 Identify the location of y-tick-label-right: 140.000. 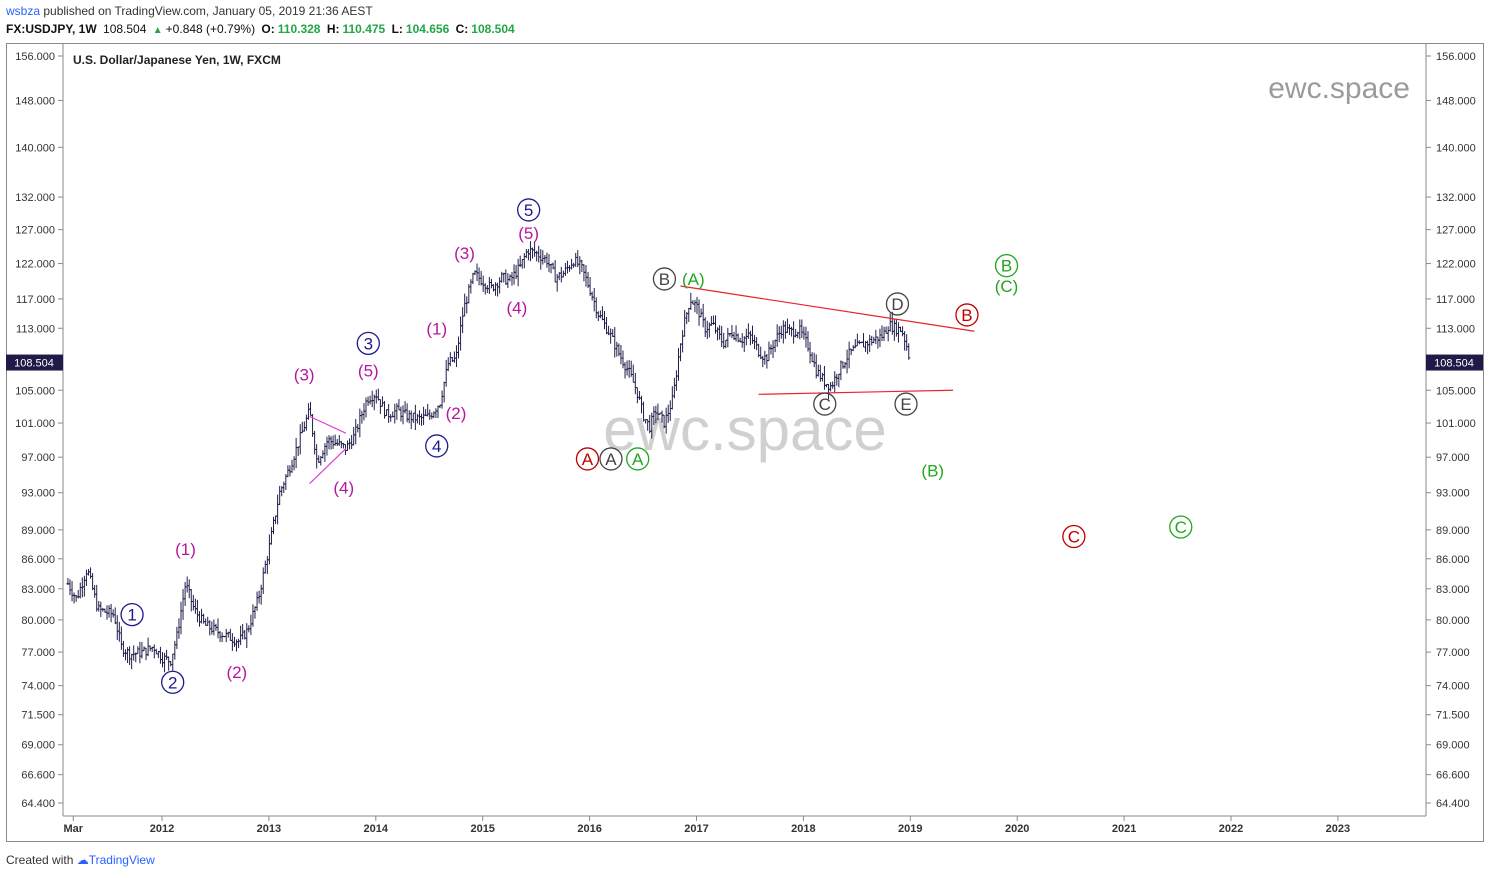
(1456, 148).